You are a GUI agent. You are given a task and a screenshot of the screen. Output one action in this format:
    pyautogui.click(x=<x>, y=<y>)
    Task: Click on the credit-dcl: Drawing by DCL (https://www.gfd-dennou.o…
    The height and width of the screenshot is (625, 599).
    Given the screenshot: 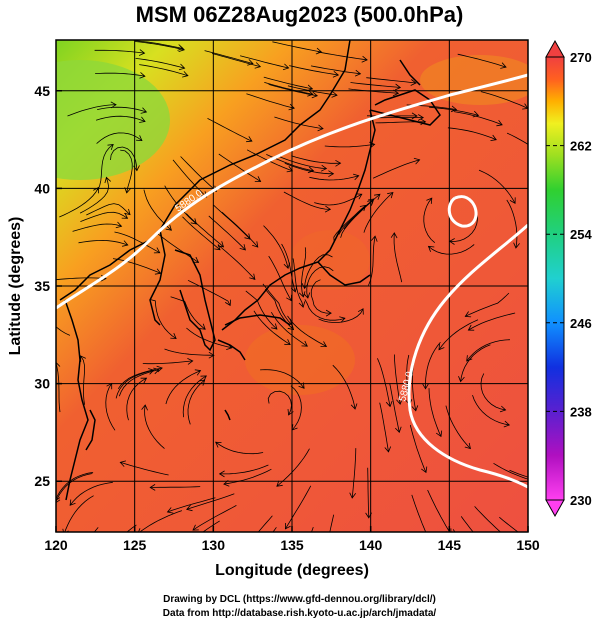 What is the action you would take?
    pyautogui.click(x=299, y=599)
    